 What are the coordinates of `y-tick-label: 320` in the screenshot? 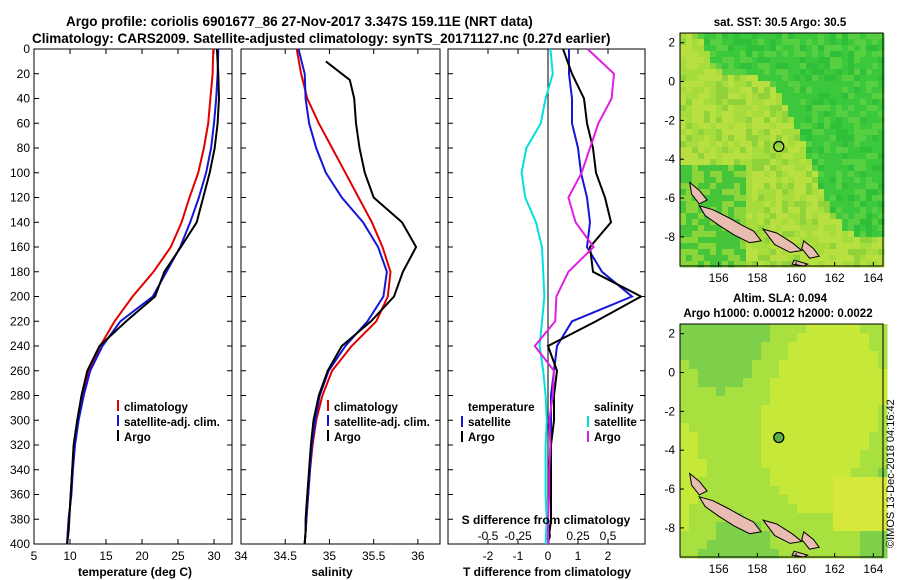 It's located at (20, 445).